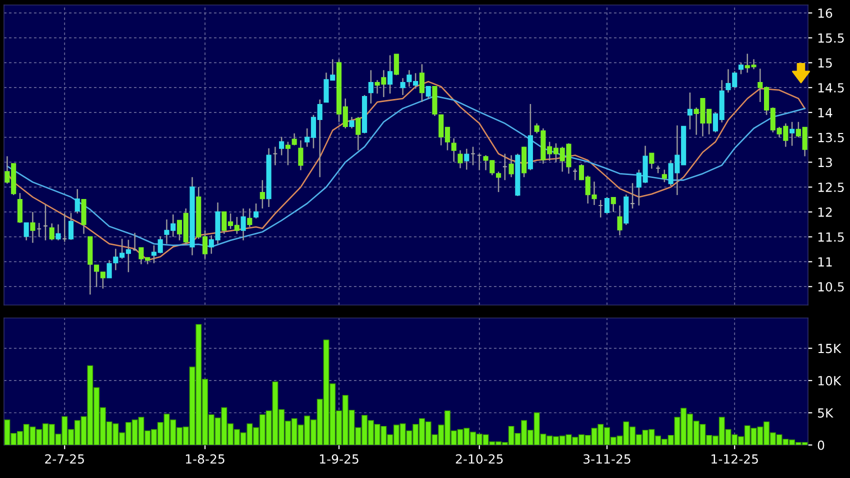 The height and width of the screenshot is (478, 850). Describe the element at coordinates (735, 459) in the screenshot. I see `x-tick-label: 1-12-25` at that location.